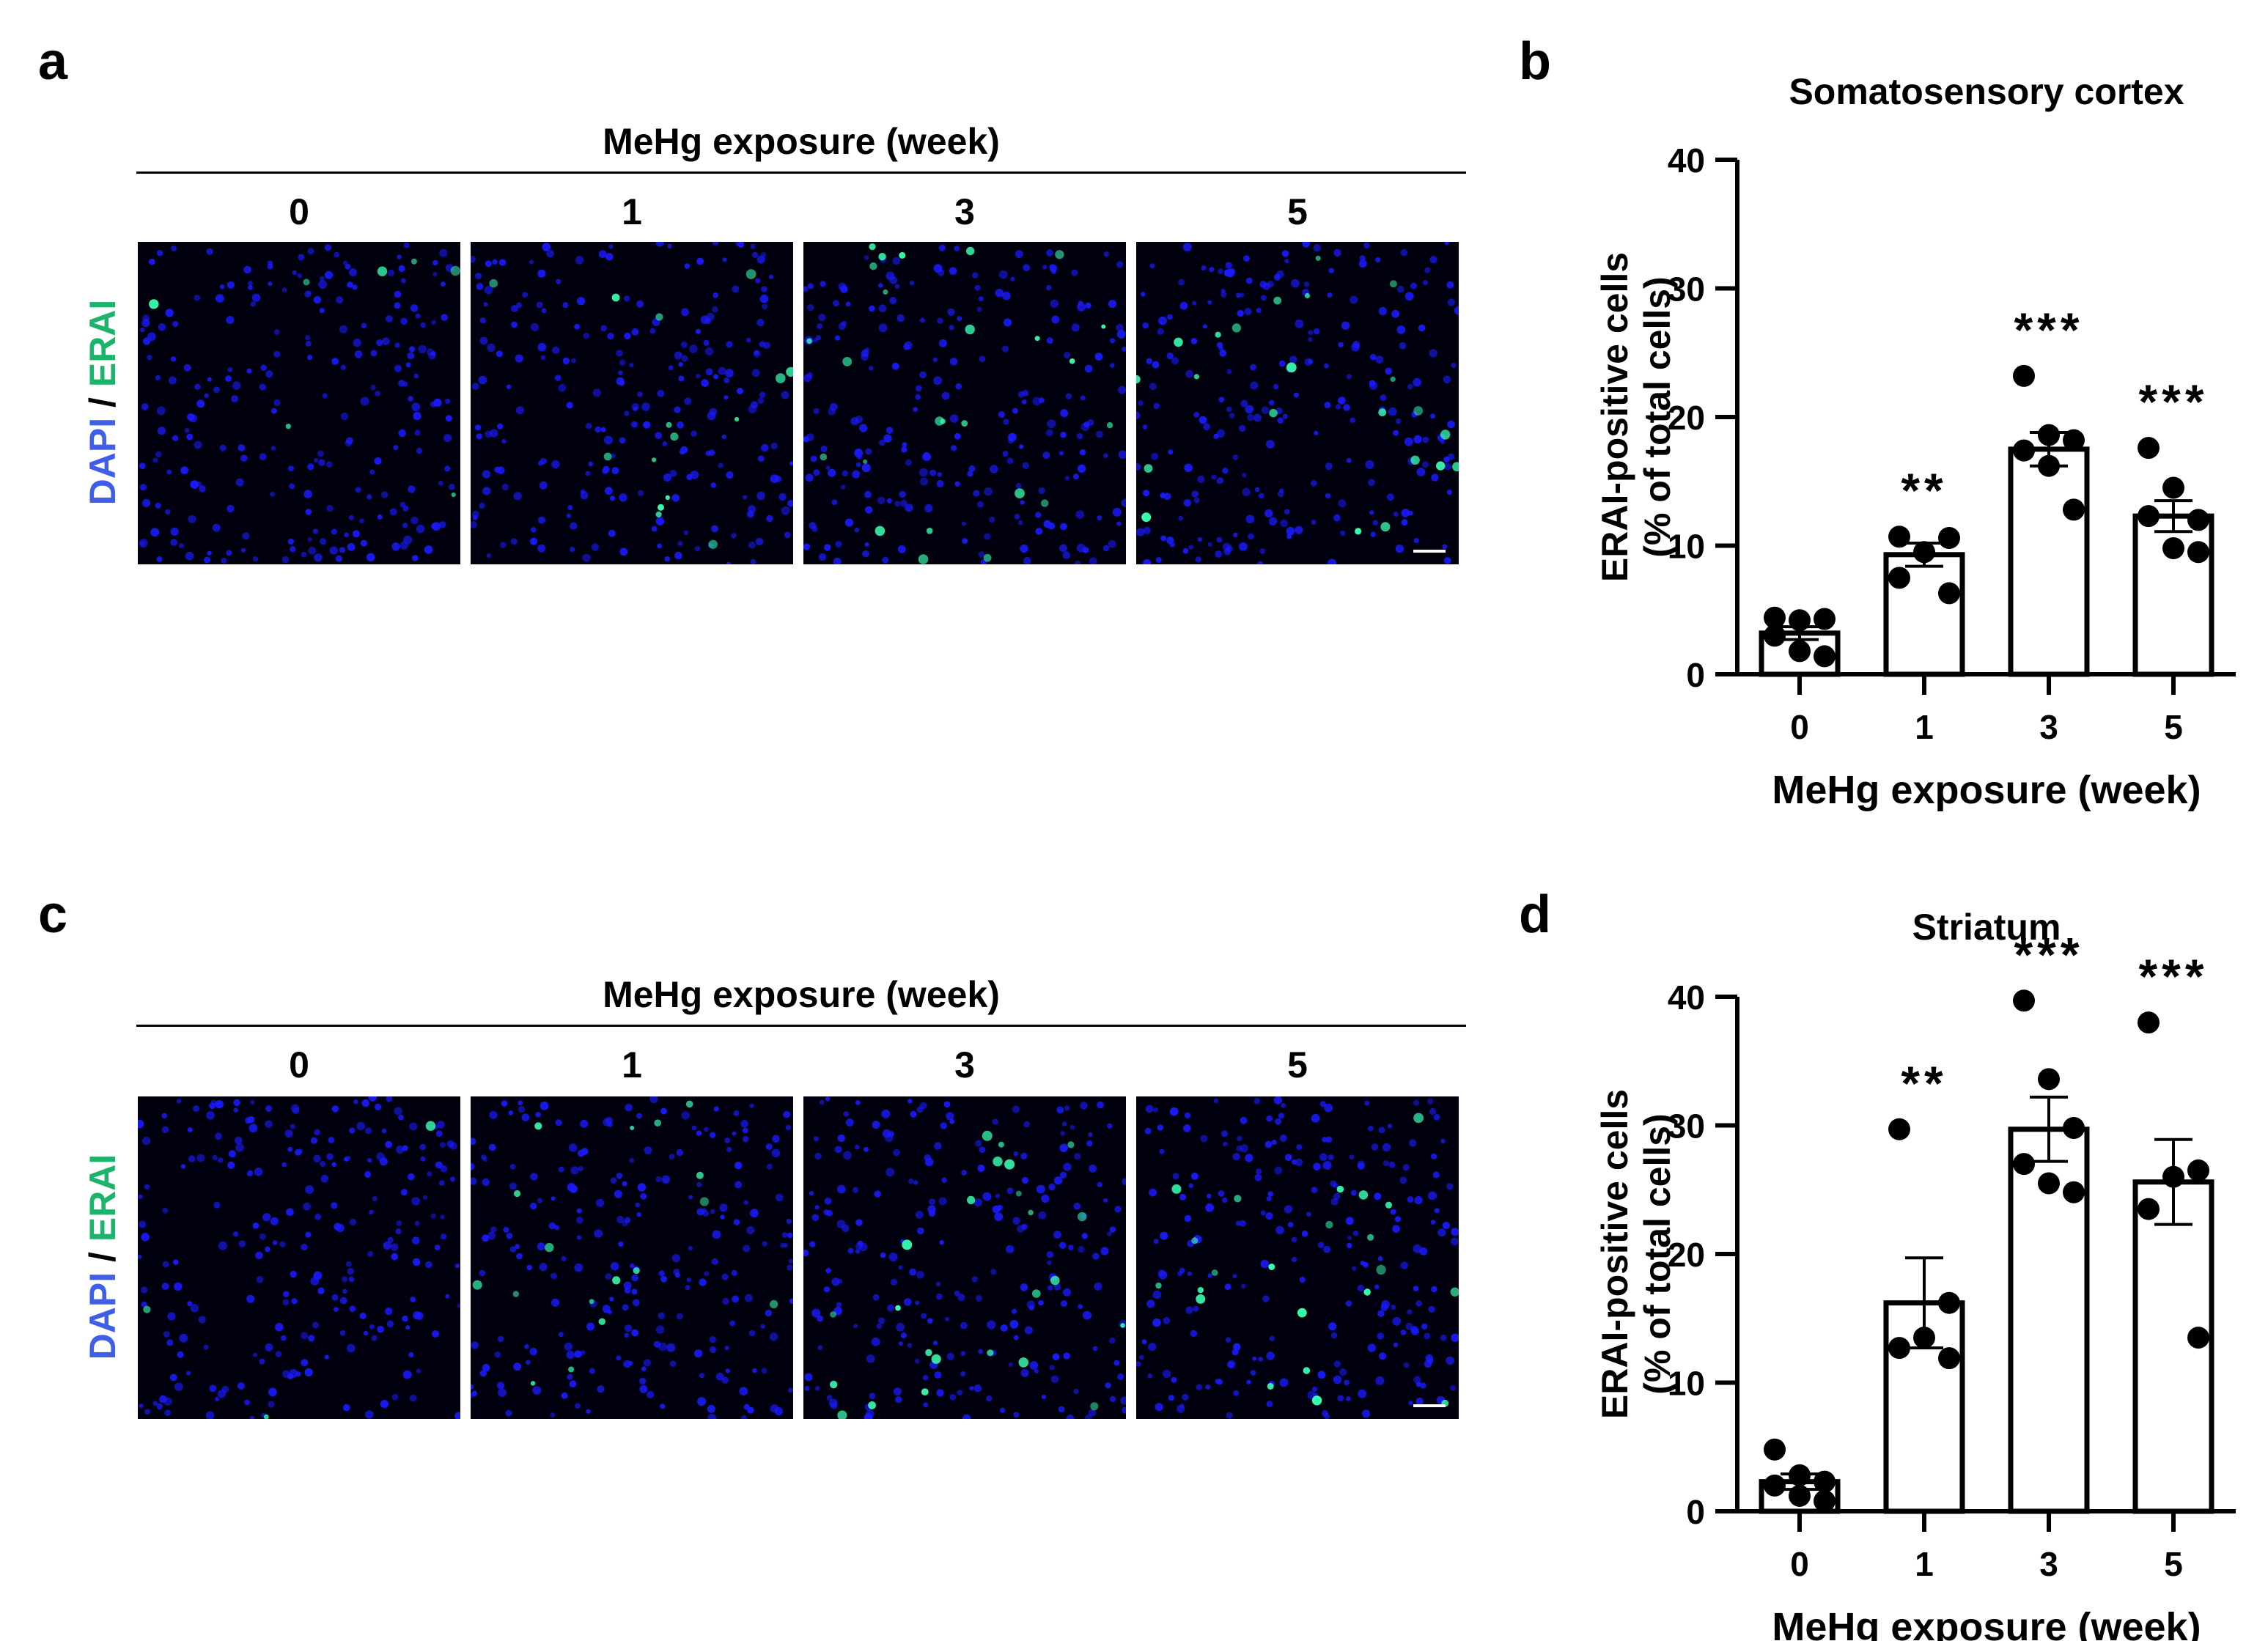 The width and height of the screenshot is (2268, 1641). What do you see at coordinates (801, 141) in the screenshot?
I see `image-panel-header: MeHg exposure (week)` at bounding box center [801, 141].